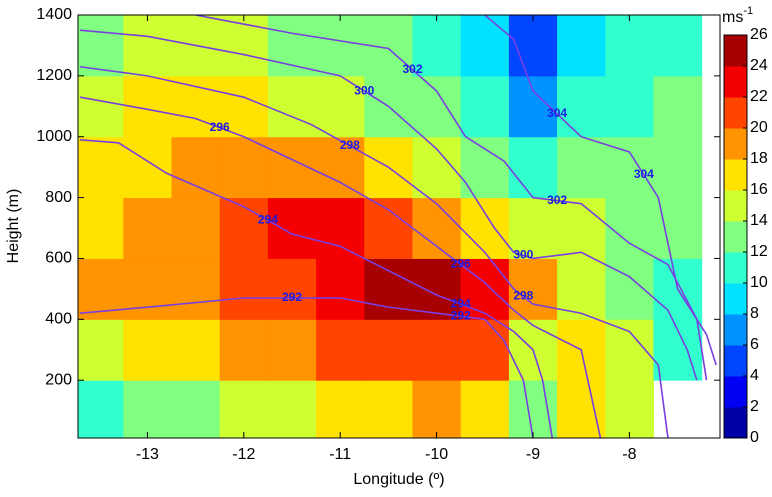  What do you see at coordinates (54, 14) in the screenshot?
I see `y-tick-label: 1400` at bounding box center [54, 14].